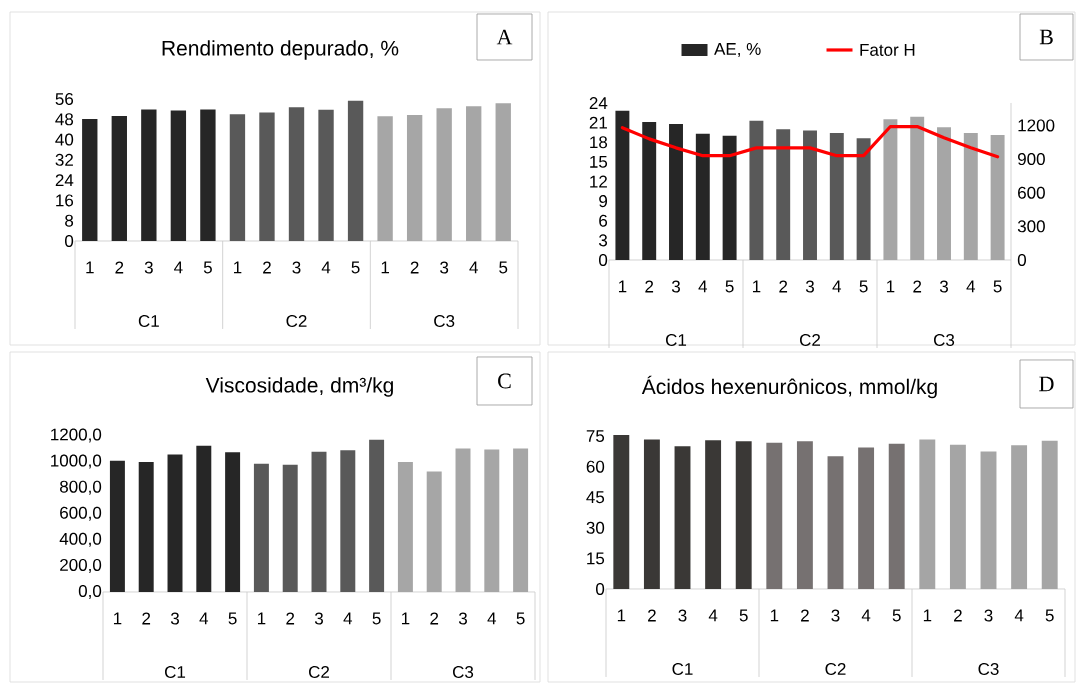 This screenshot has height=684, width=1078. What do you see at coordinates (595, 436) in the screenshot?
I see `y-tick-label: 75` at bounding box center [595, 436].